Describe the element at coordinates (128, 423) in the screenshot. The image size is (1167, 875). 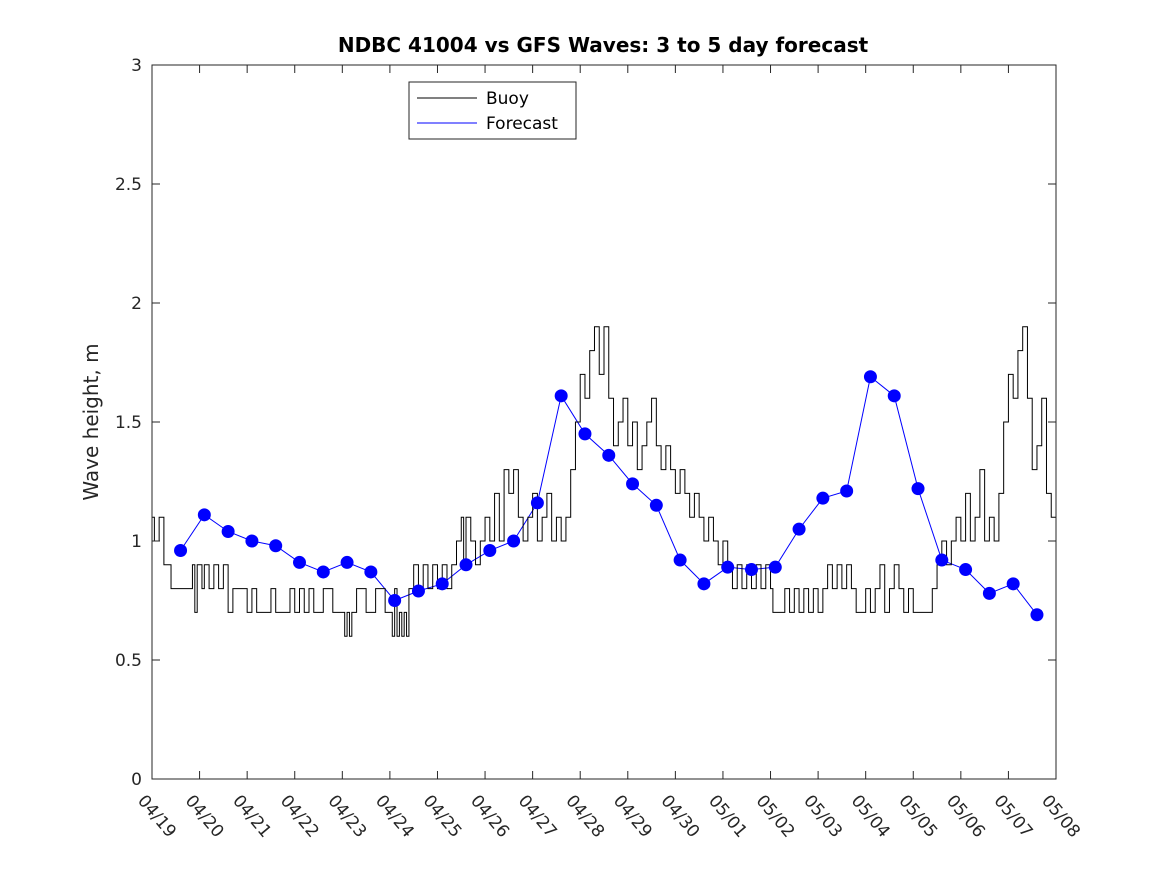
I see `y-tick-label: 1.5` at that location.